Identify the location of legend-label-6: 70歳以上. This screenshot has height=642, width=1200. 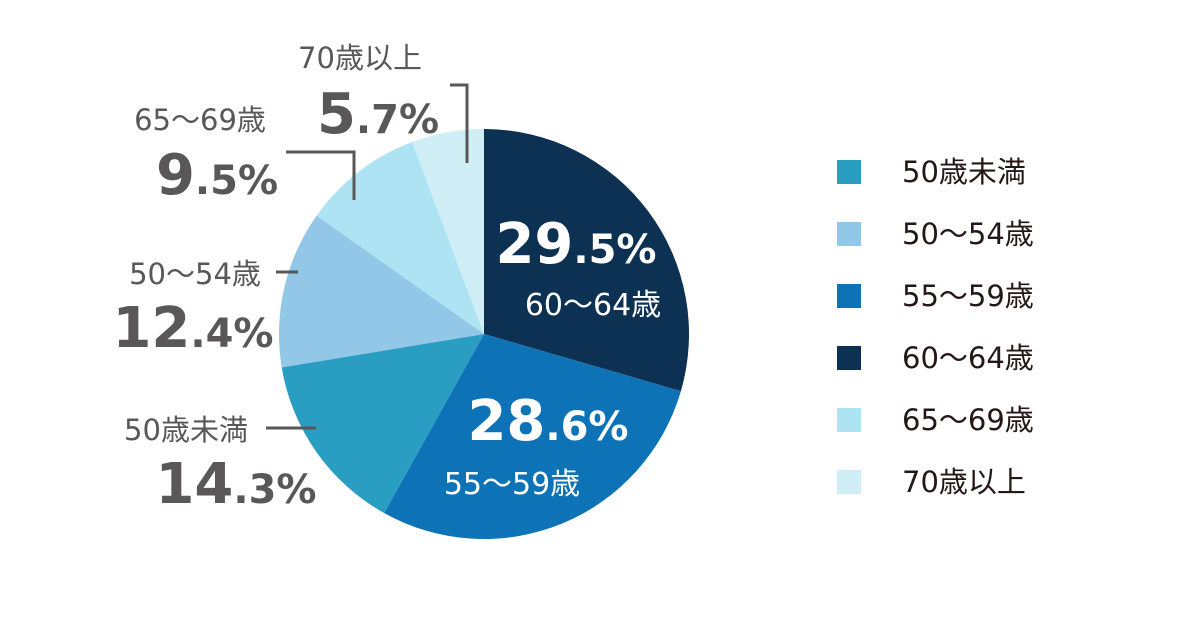
(964, 482).